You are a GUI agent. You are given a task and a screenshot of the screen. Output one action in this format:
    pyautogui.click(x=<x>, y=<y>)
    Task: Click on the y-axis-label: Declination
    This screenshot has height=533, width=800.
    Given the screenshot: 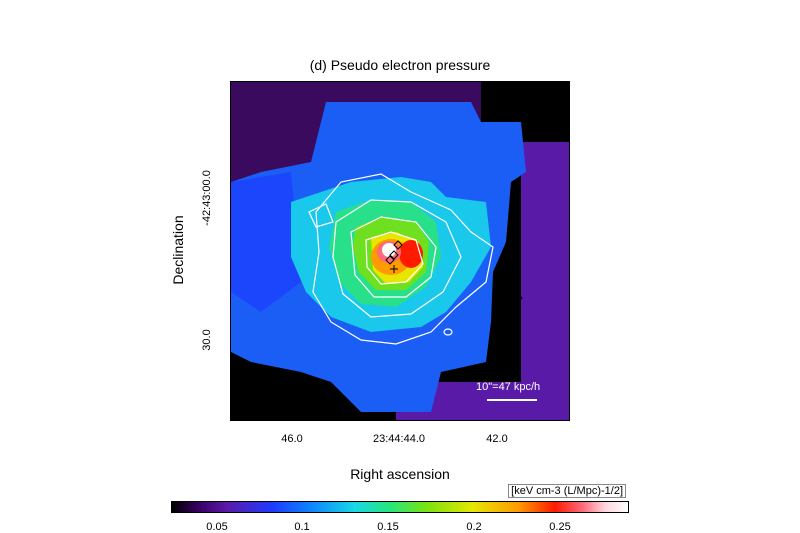 What is the action you would take?
    pyautogui.click(x=178, y=250)
    